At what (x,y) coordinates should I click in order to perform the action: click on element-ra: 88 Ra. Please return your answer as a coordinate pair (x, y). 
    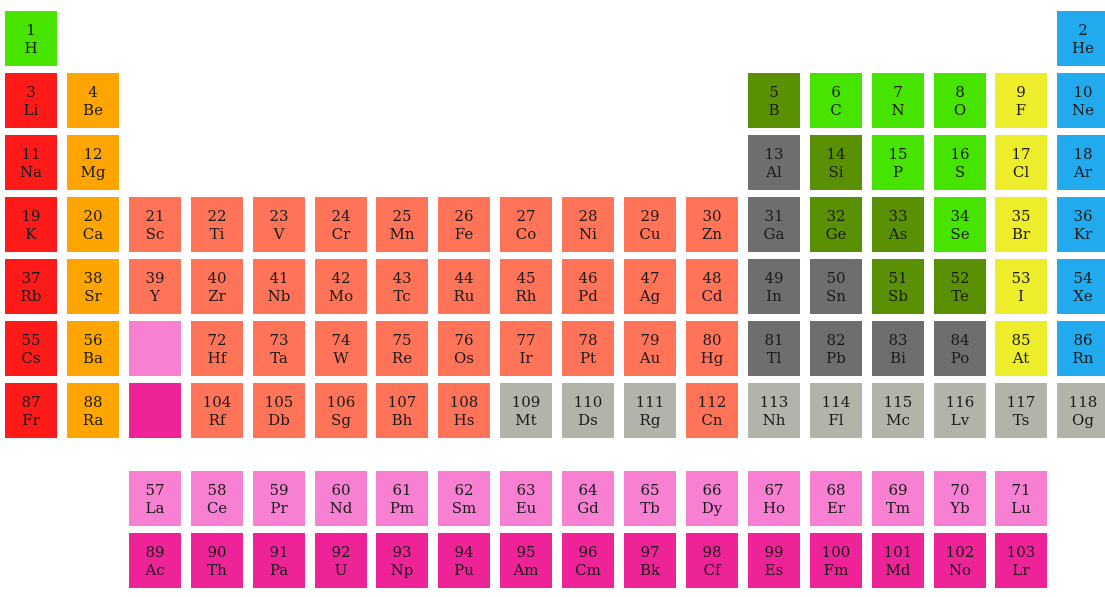
    Looking at the image, I should click on (93, 410).